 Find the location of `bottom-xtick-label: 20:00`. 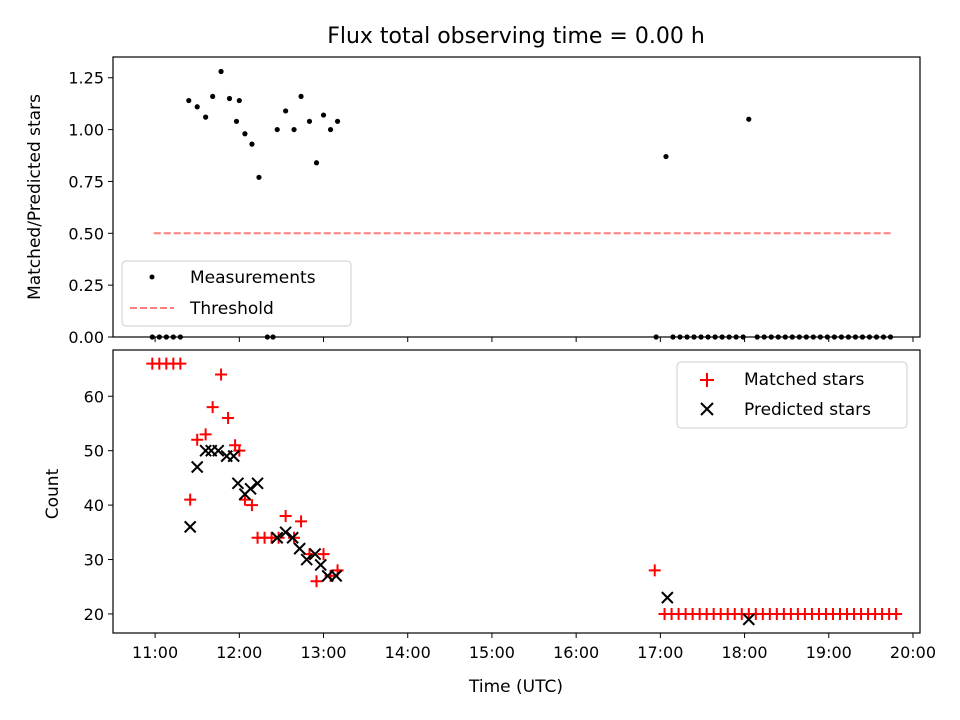

bottom-xtick-label: 20:00 is located at coordinates (913, 652).